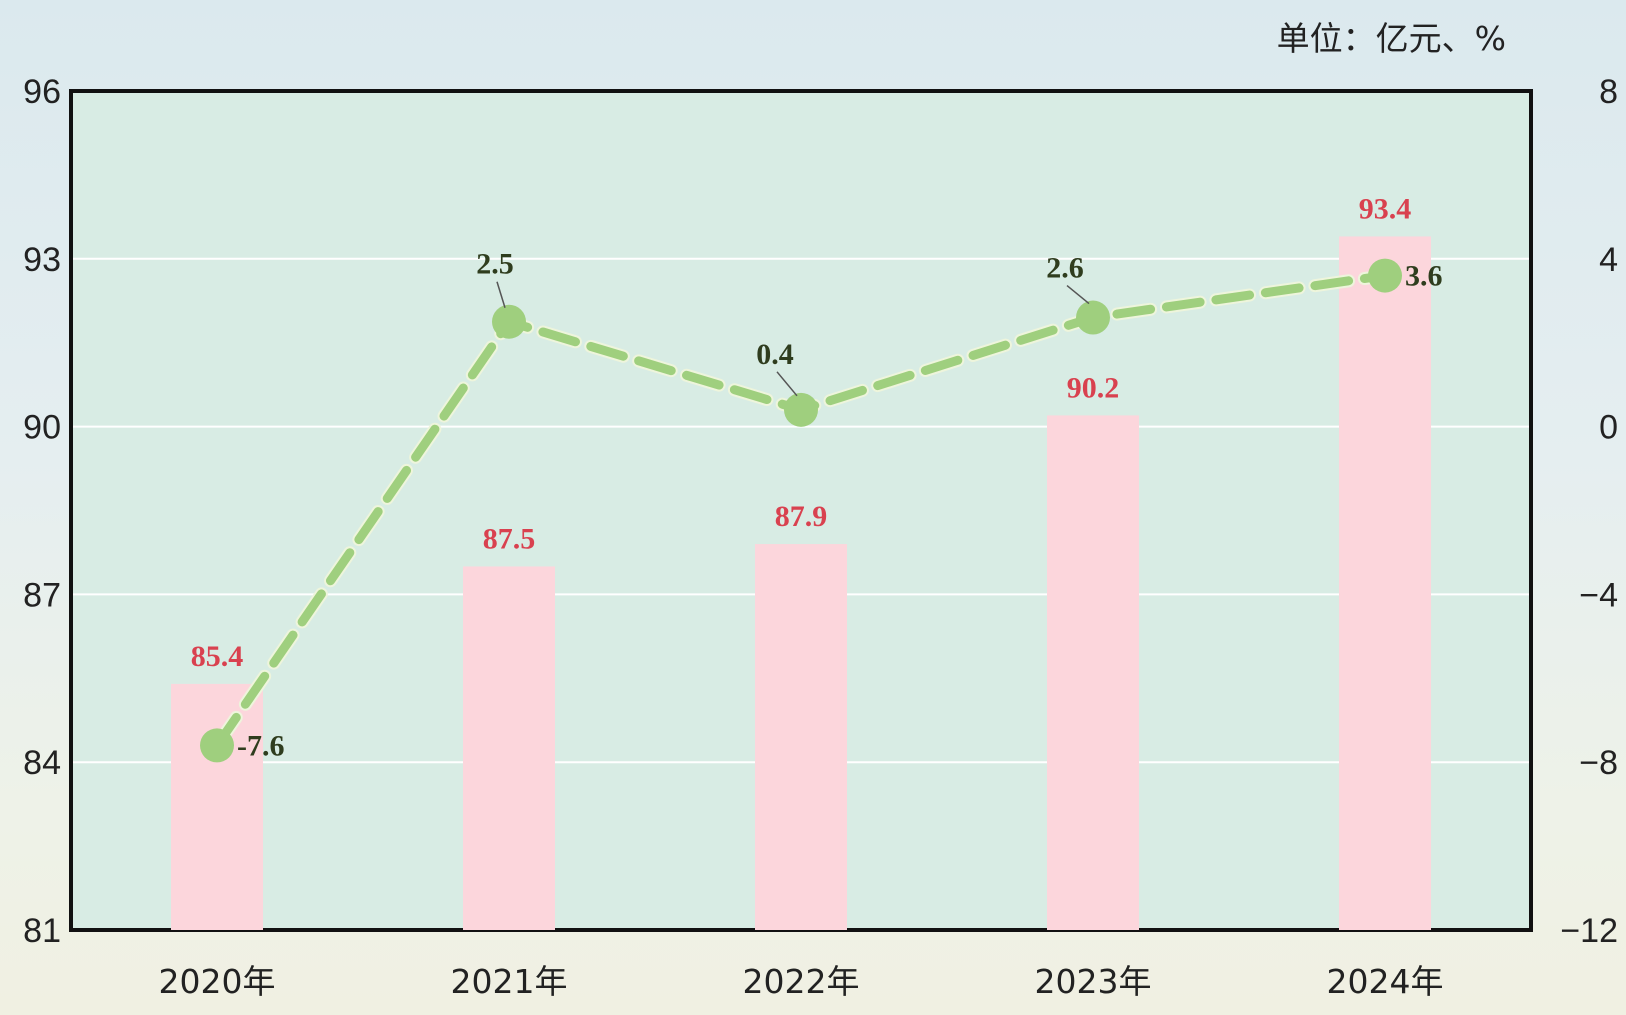 The width and height of the screenshot is (1626, 1015). What do you see at coordinates (1598, 763) in the screenshot?
I see `y-right-tick-label: −8` at bounding box center [1598, 763].